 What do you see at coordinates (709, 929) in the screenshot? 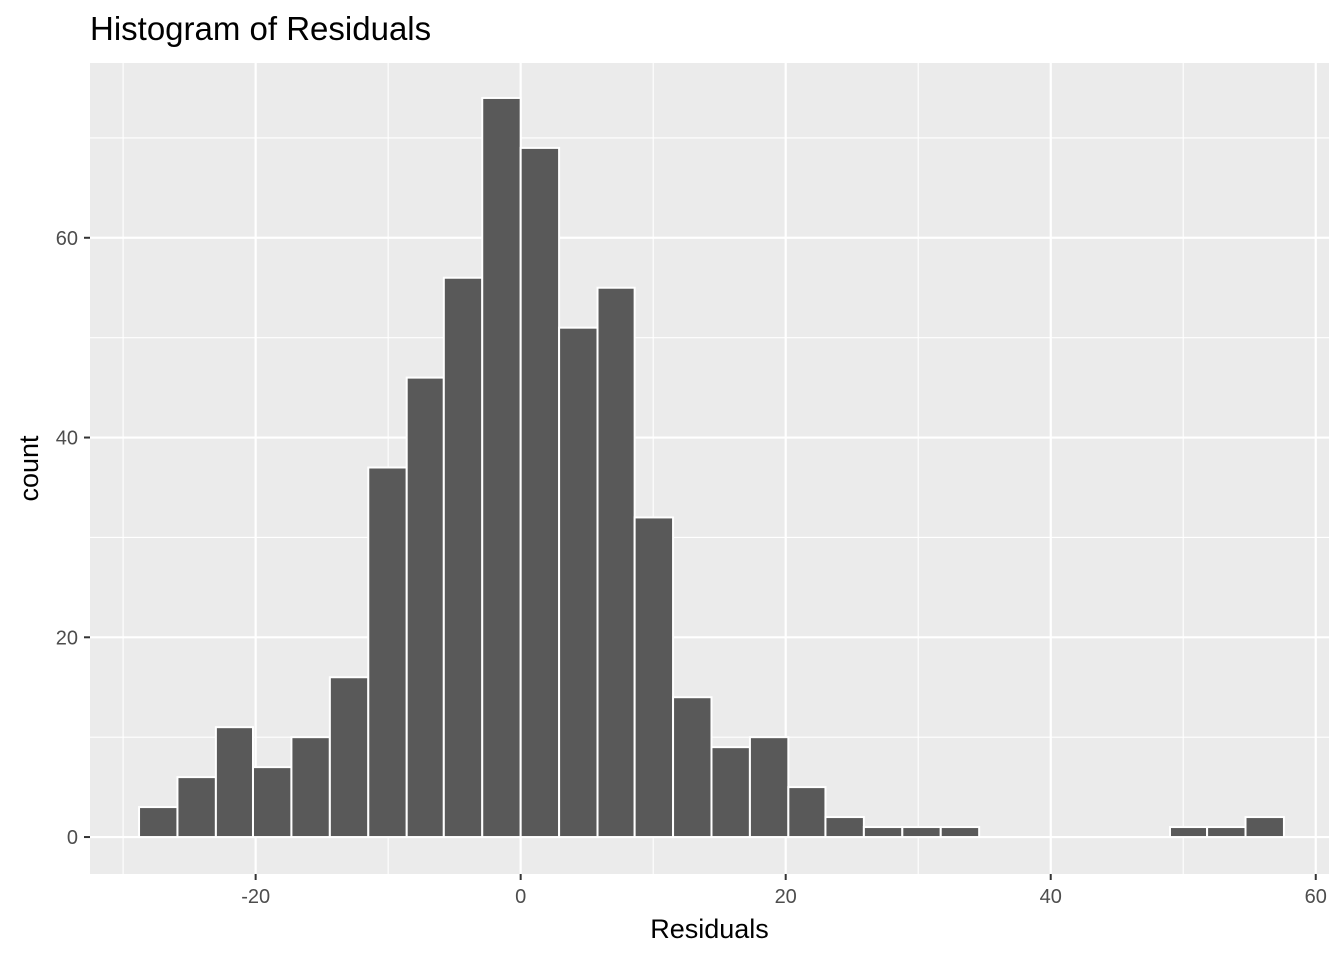
I see `x-axis-title: Residuals` at bounding box center [709, 929].